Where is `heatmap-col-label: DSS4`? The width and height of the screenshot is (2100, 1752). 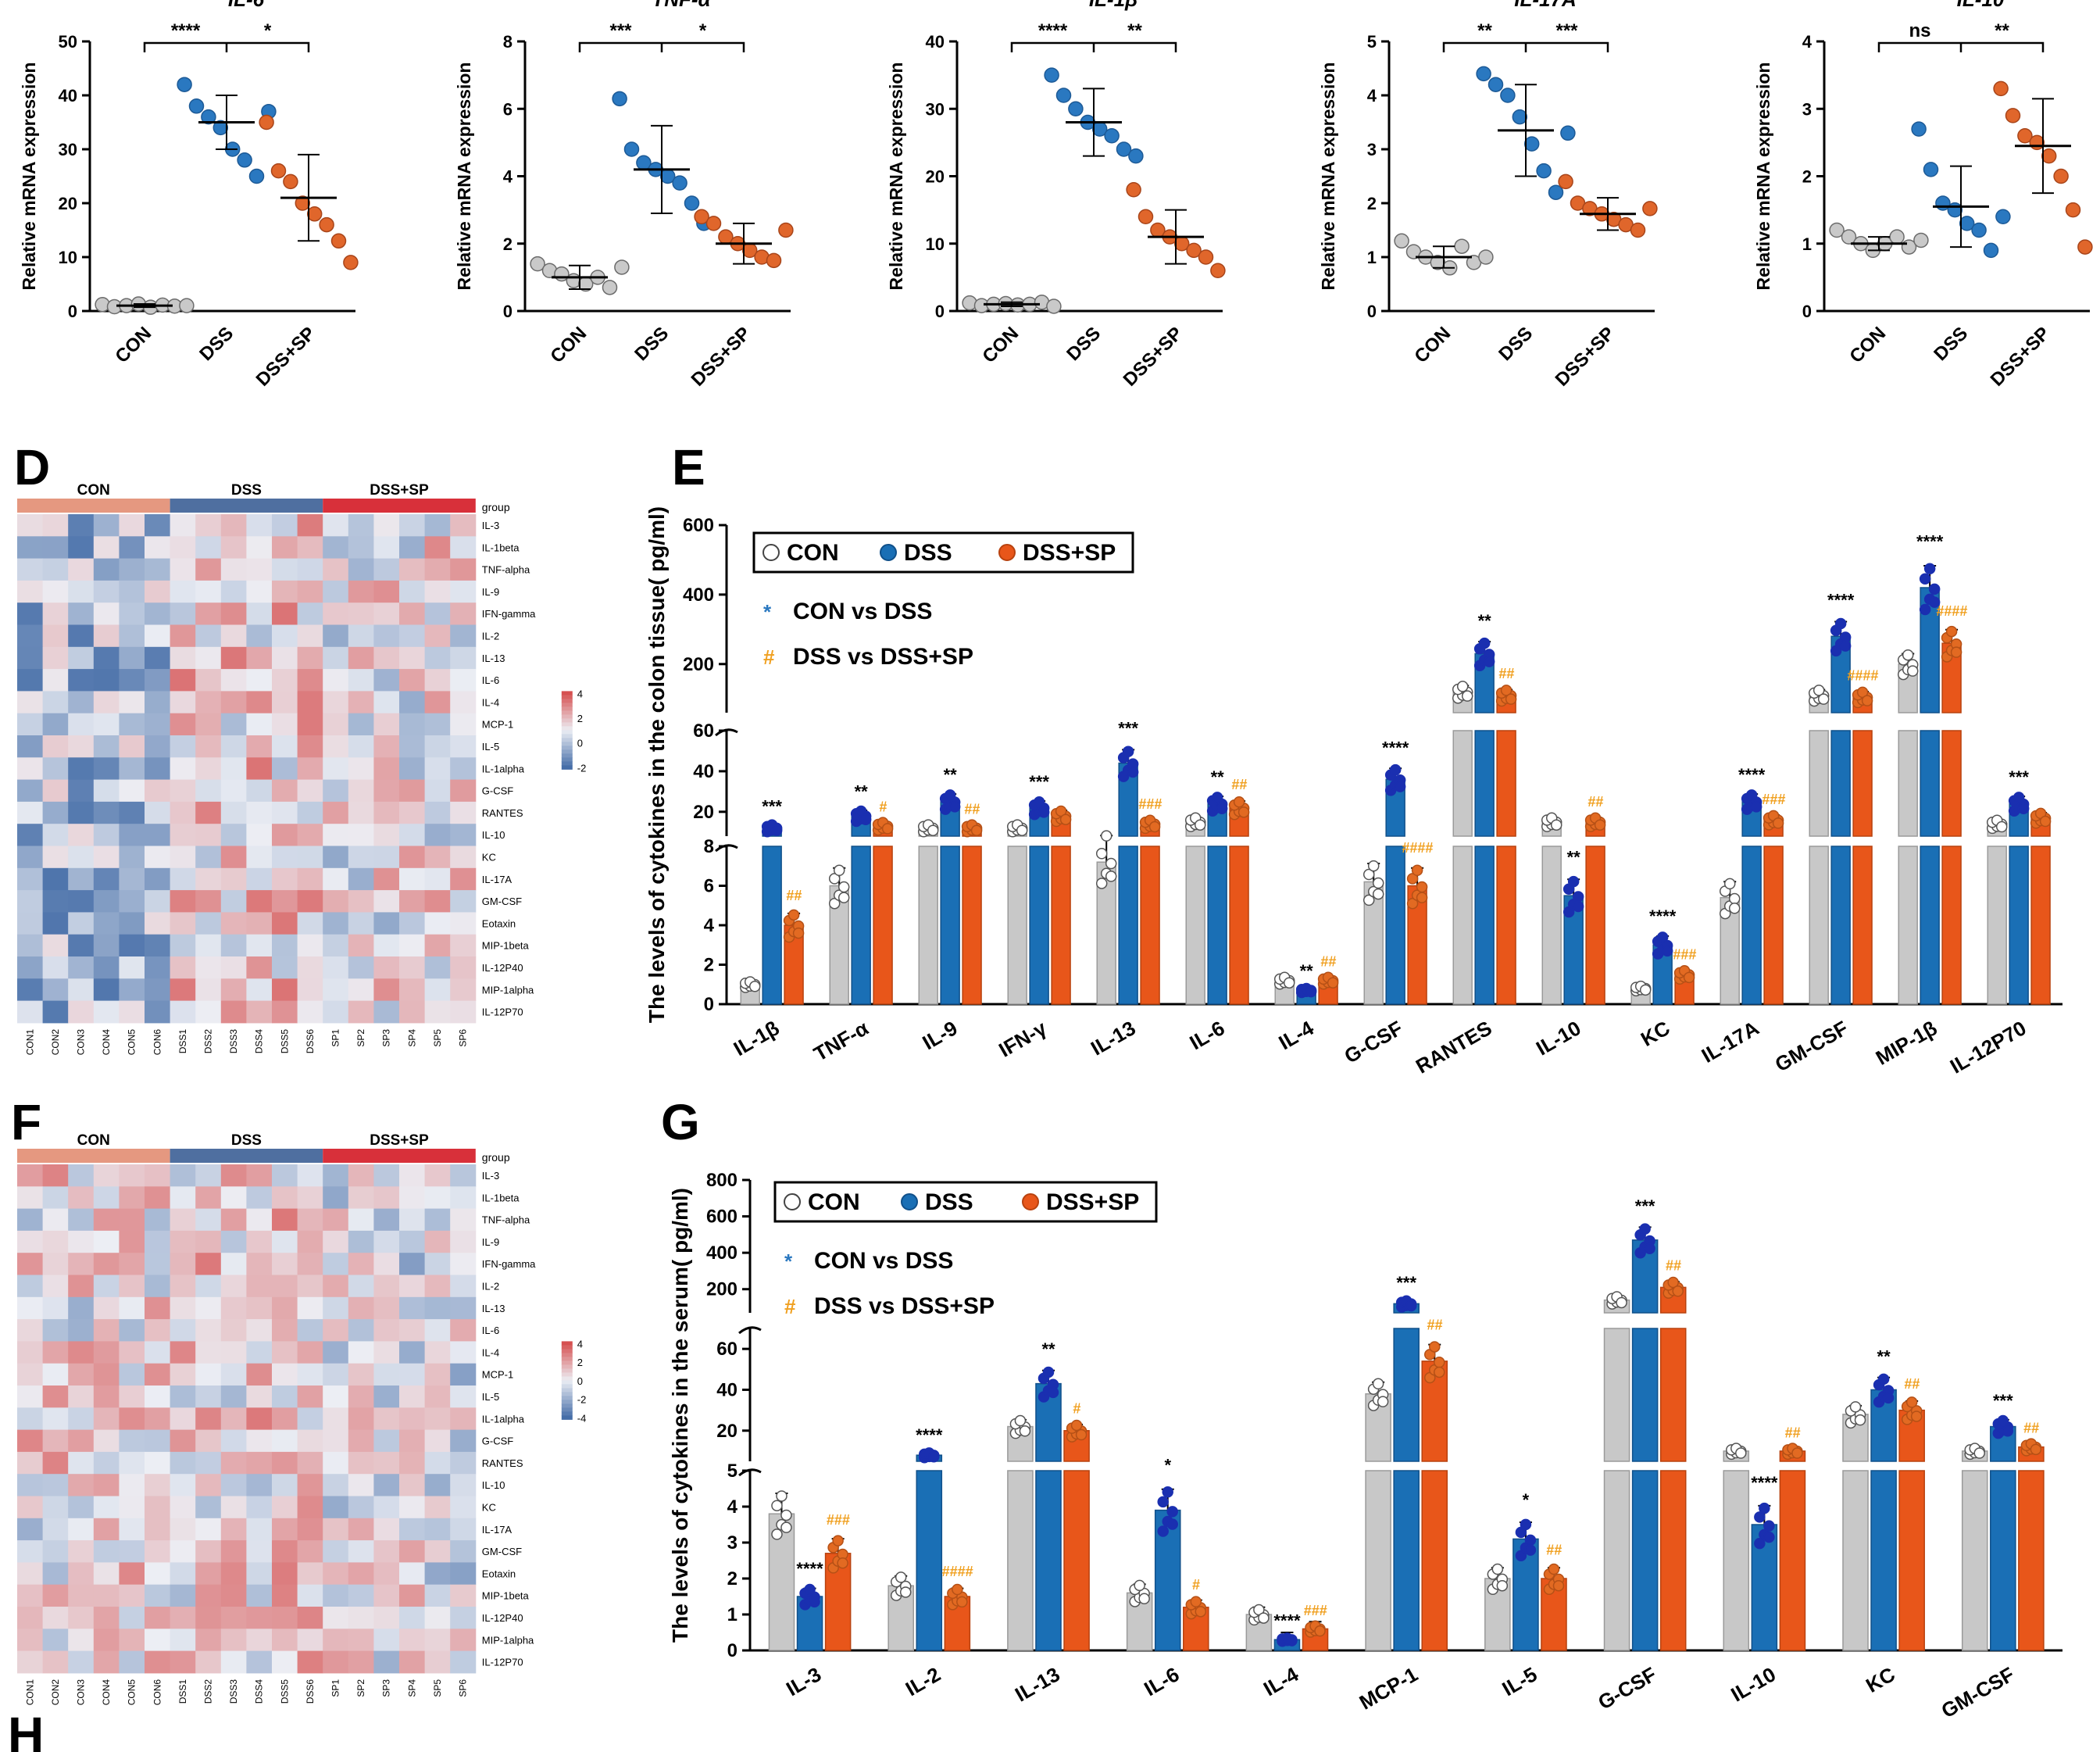 heatmap-col-label: DSS4 is located at coordinates (259, 1041).